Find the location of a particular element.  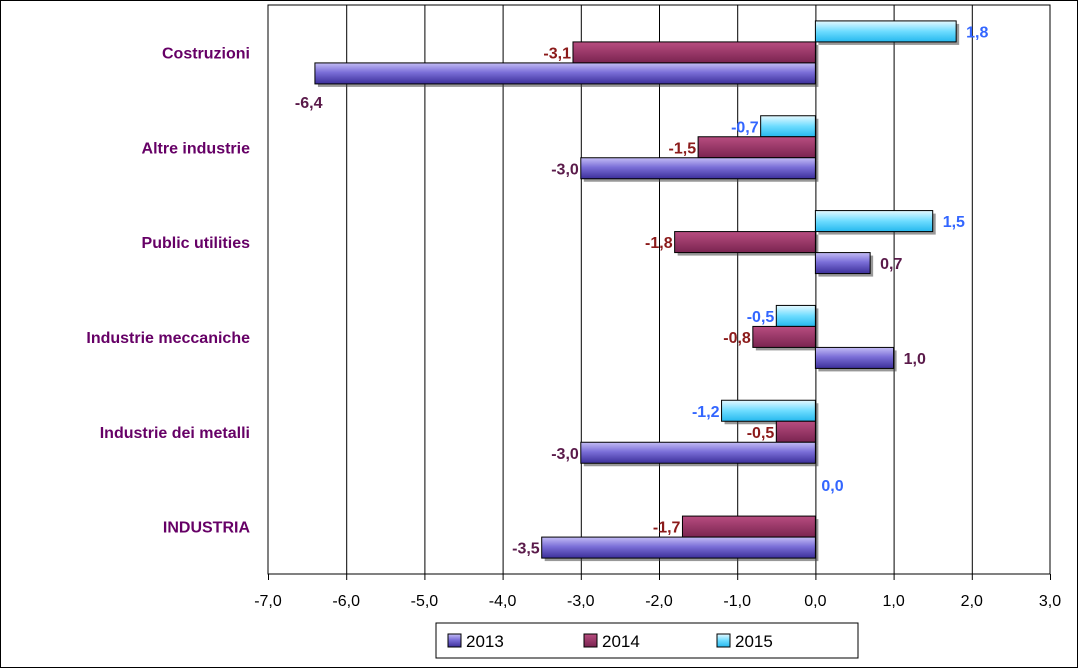

category-label: Altre industrie is located at coordinates (196, 148).